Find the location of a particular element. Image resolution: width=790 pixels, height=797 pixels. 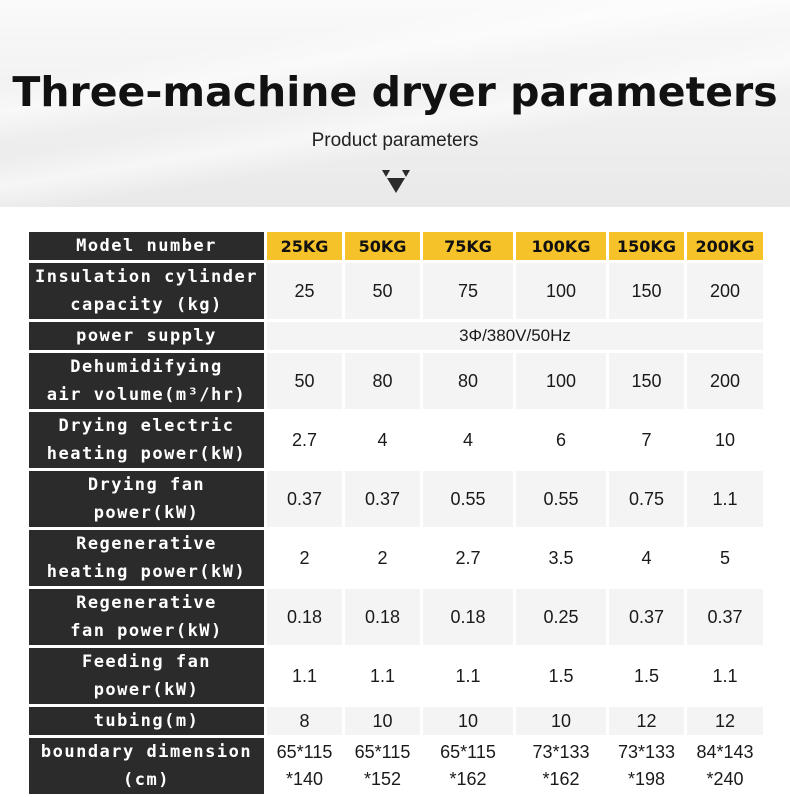

cell-line: power supply is located at coordinates (146, 336).